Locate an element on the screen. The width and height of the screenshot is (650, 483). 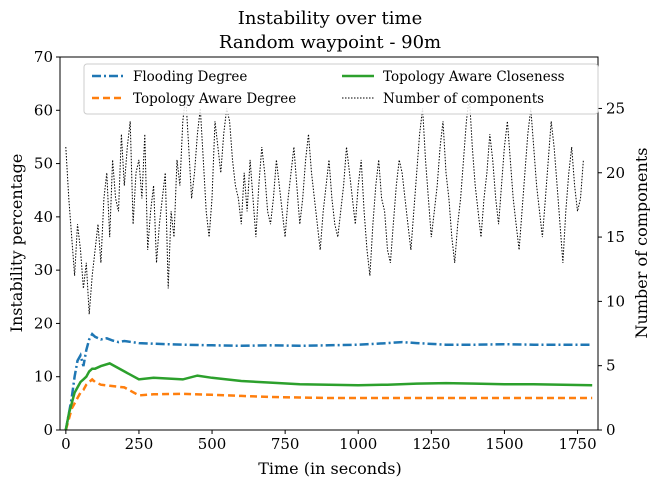
y-axis-left-label: Instability percentage is located at coordinates (16, 243).